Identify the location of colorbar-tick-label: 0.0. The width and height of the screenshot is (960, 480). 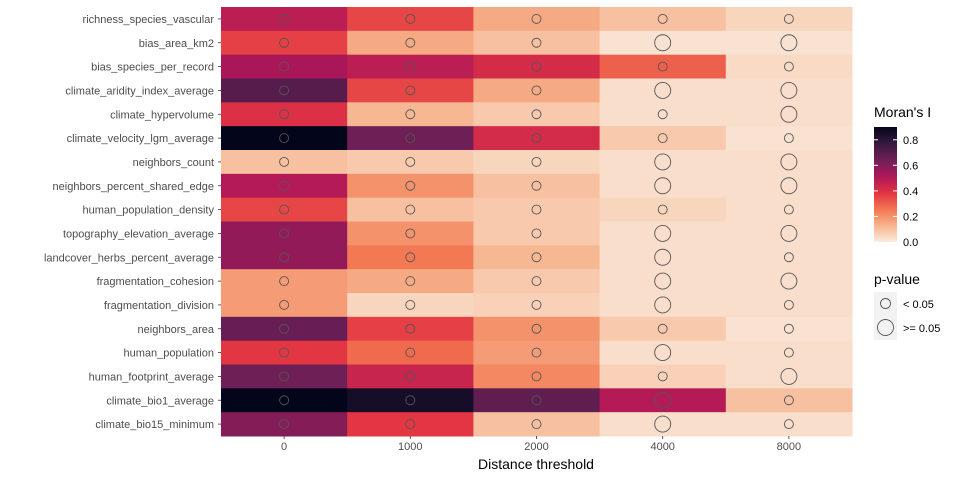
(910, 243).